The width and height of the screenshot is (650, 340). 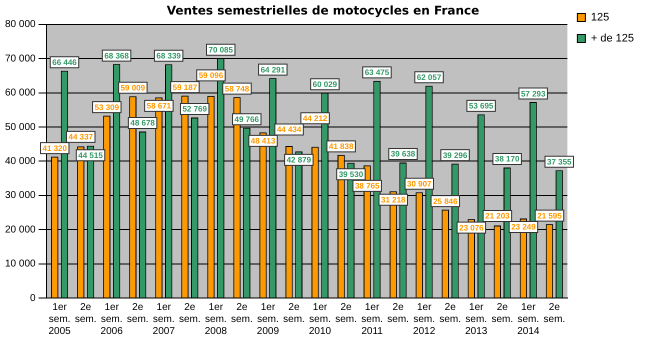 I want to click on data-label: 30 907, so click(x=419, y=184).